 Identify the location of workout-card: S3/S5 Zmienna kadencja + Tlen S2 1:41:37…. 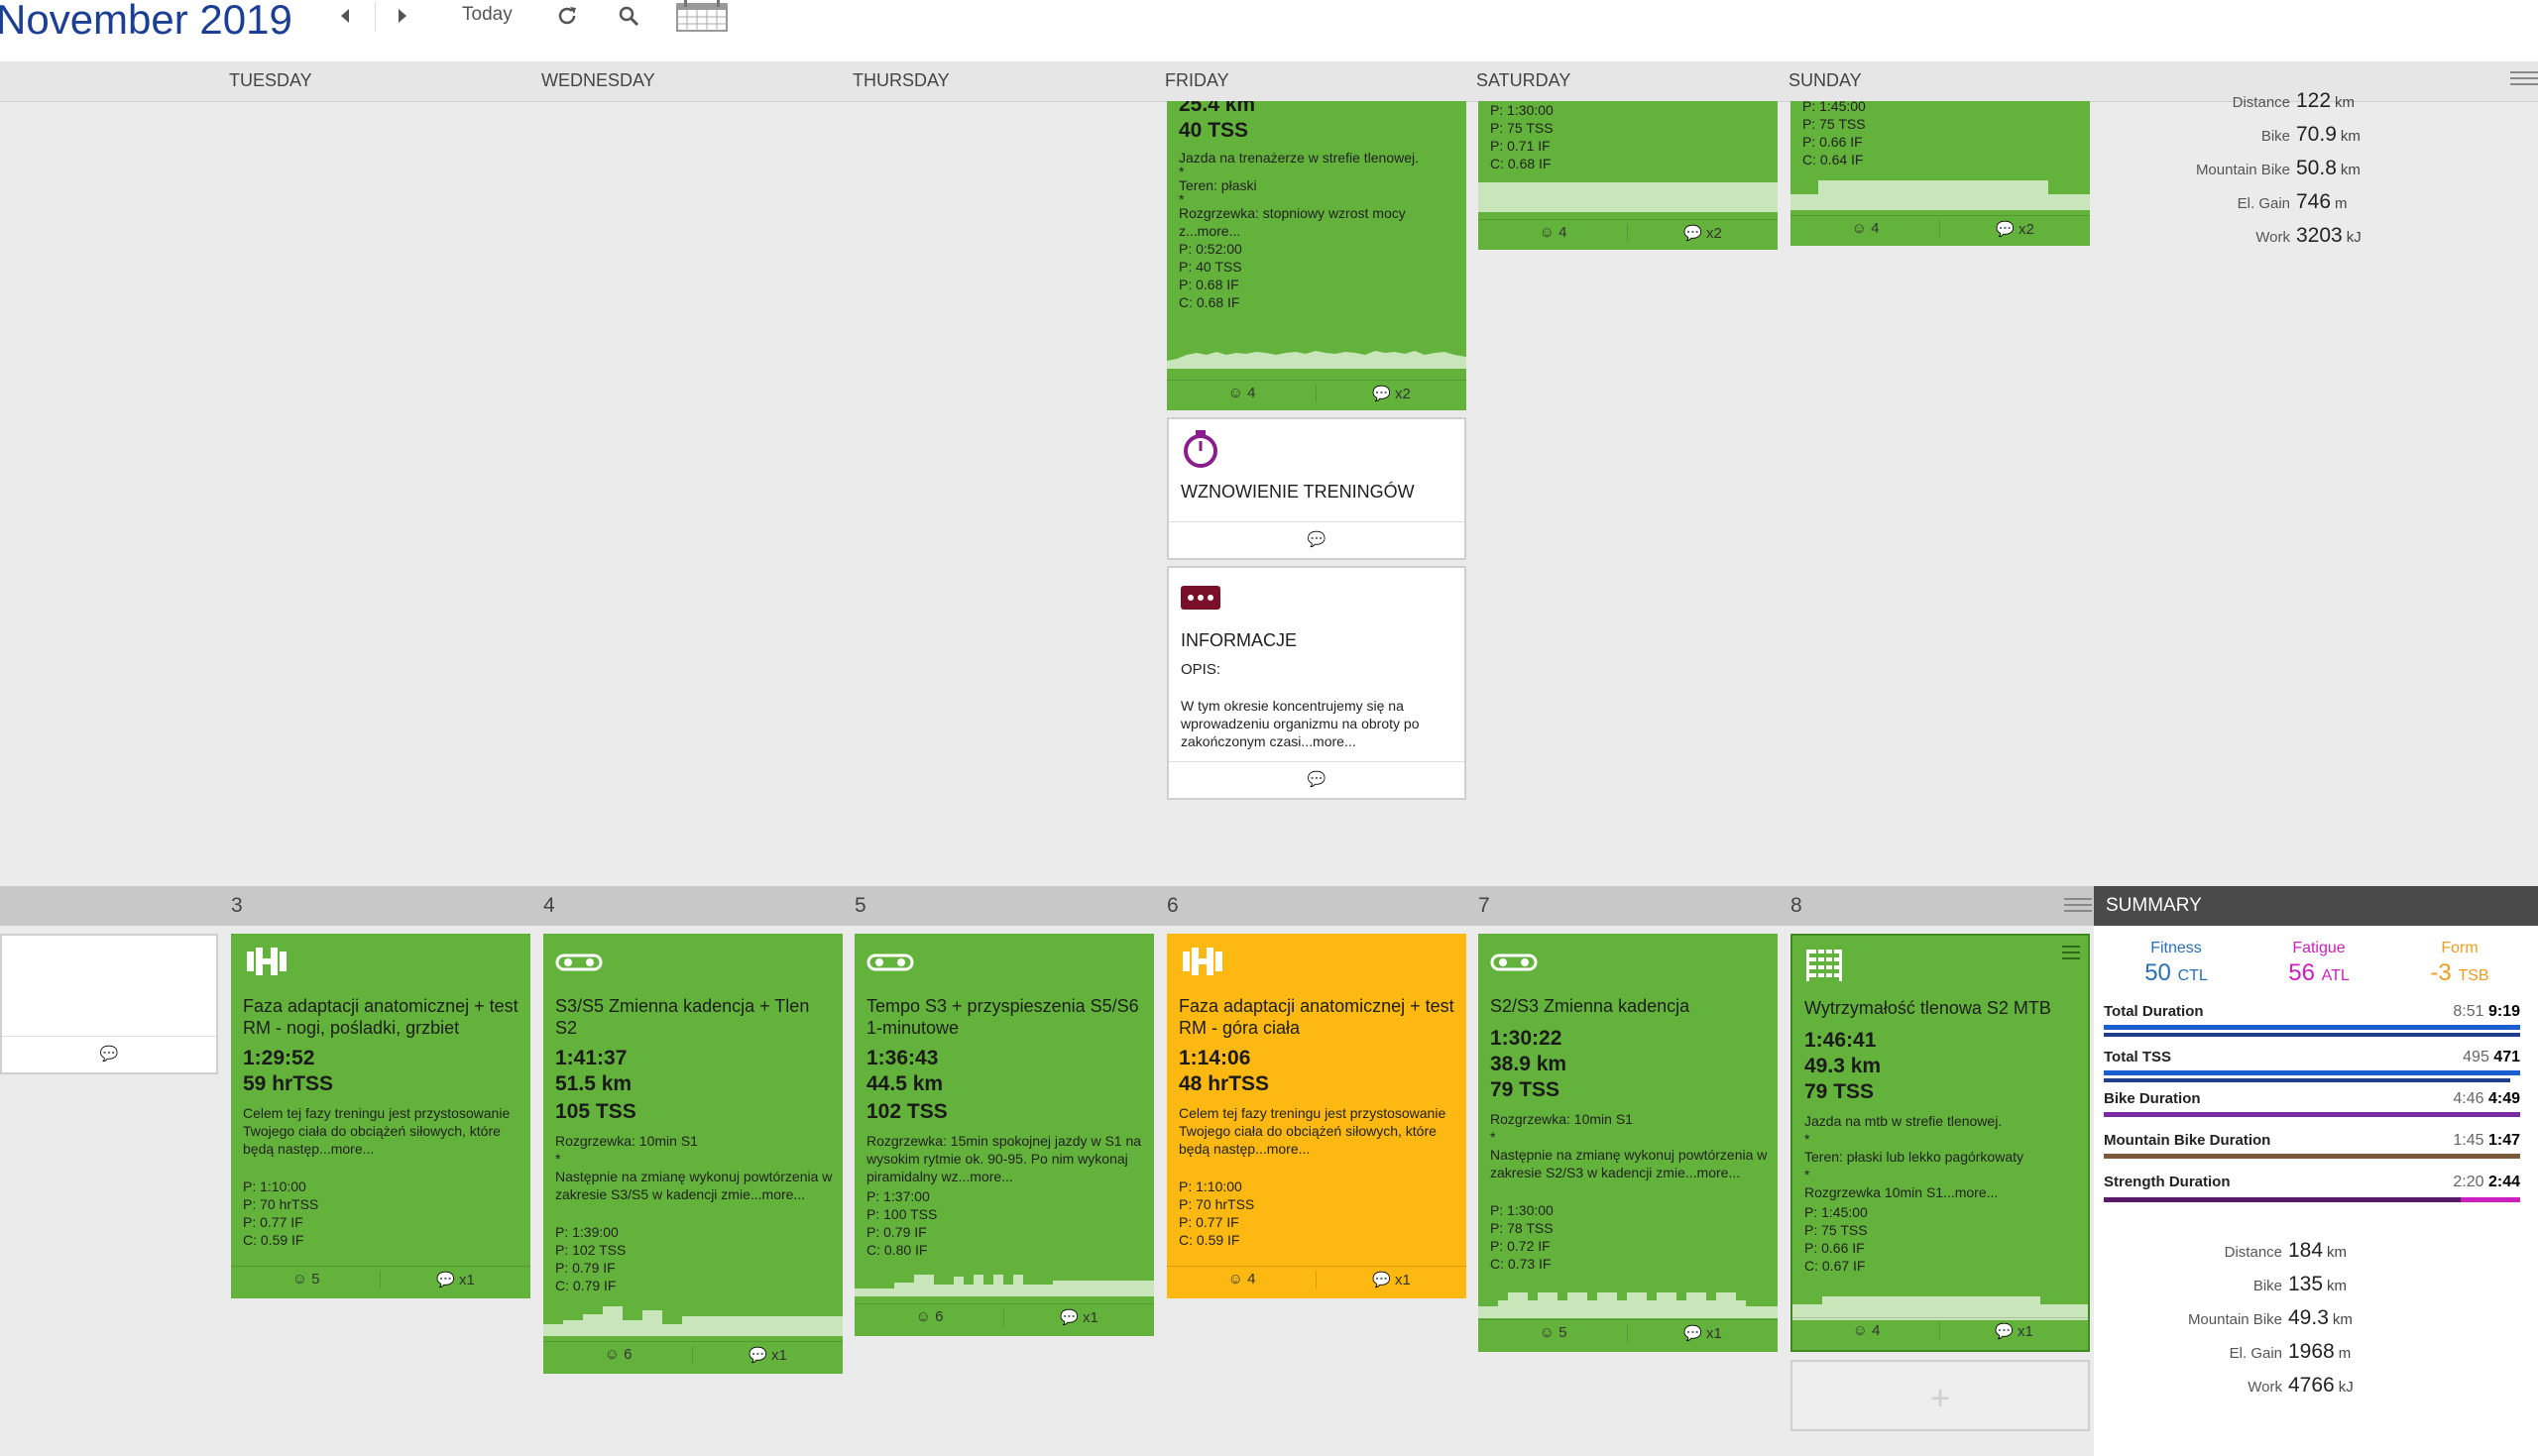
(693, 1154).